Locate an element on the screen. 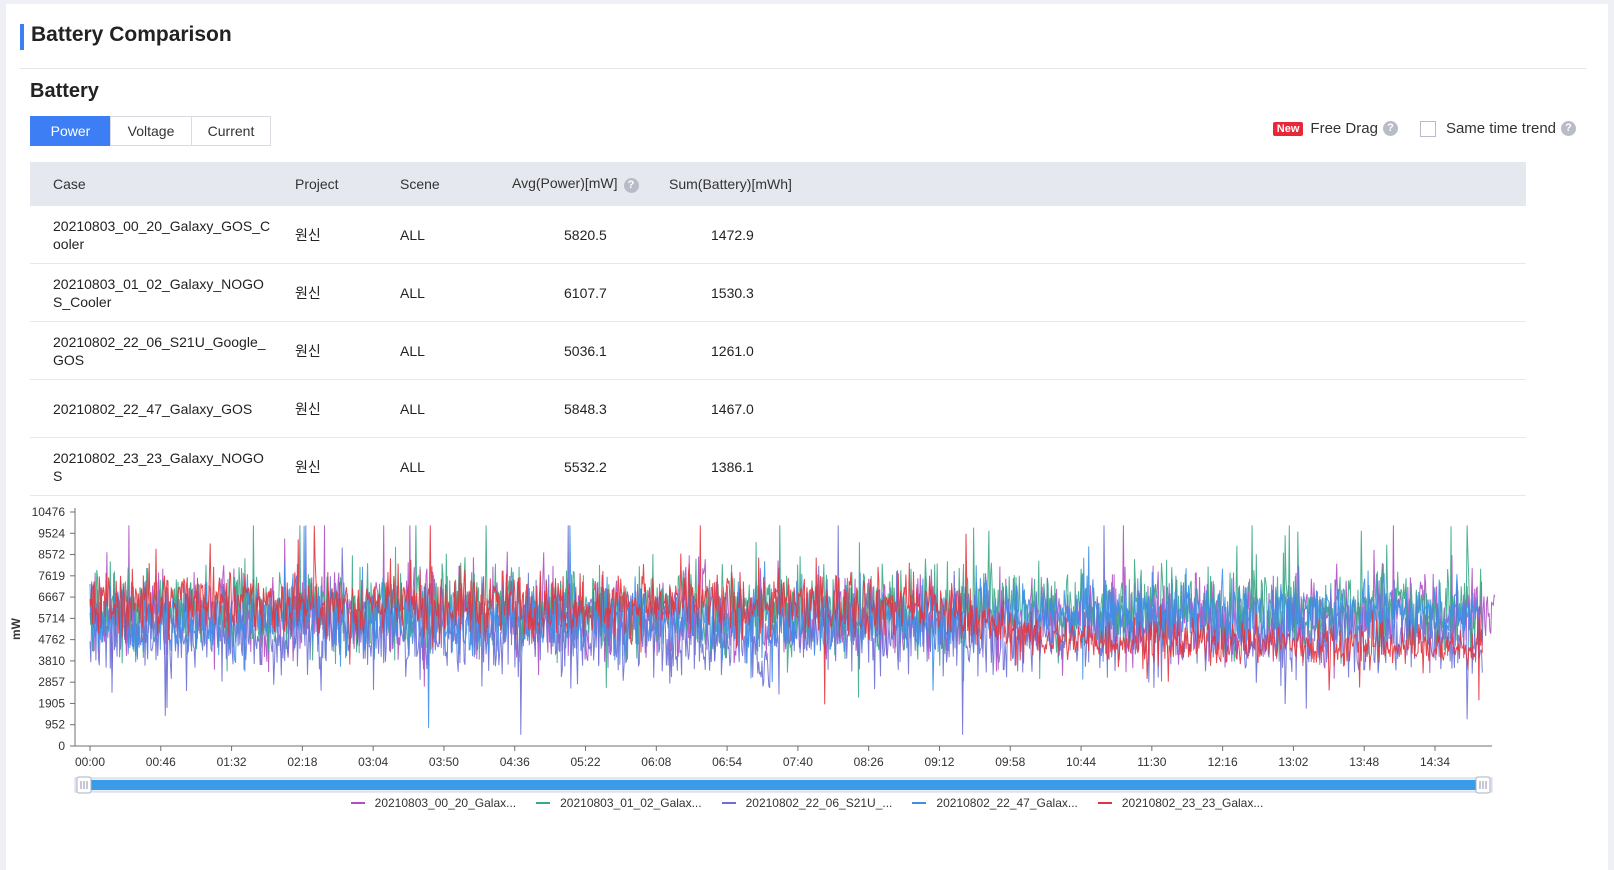 The width and height of the screenshot is (1614, 870). x-tick-label: 08:26 is located at coordinates (869, 762).